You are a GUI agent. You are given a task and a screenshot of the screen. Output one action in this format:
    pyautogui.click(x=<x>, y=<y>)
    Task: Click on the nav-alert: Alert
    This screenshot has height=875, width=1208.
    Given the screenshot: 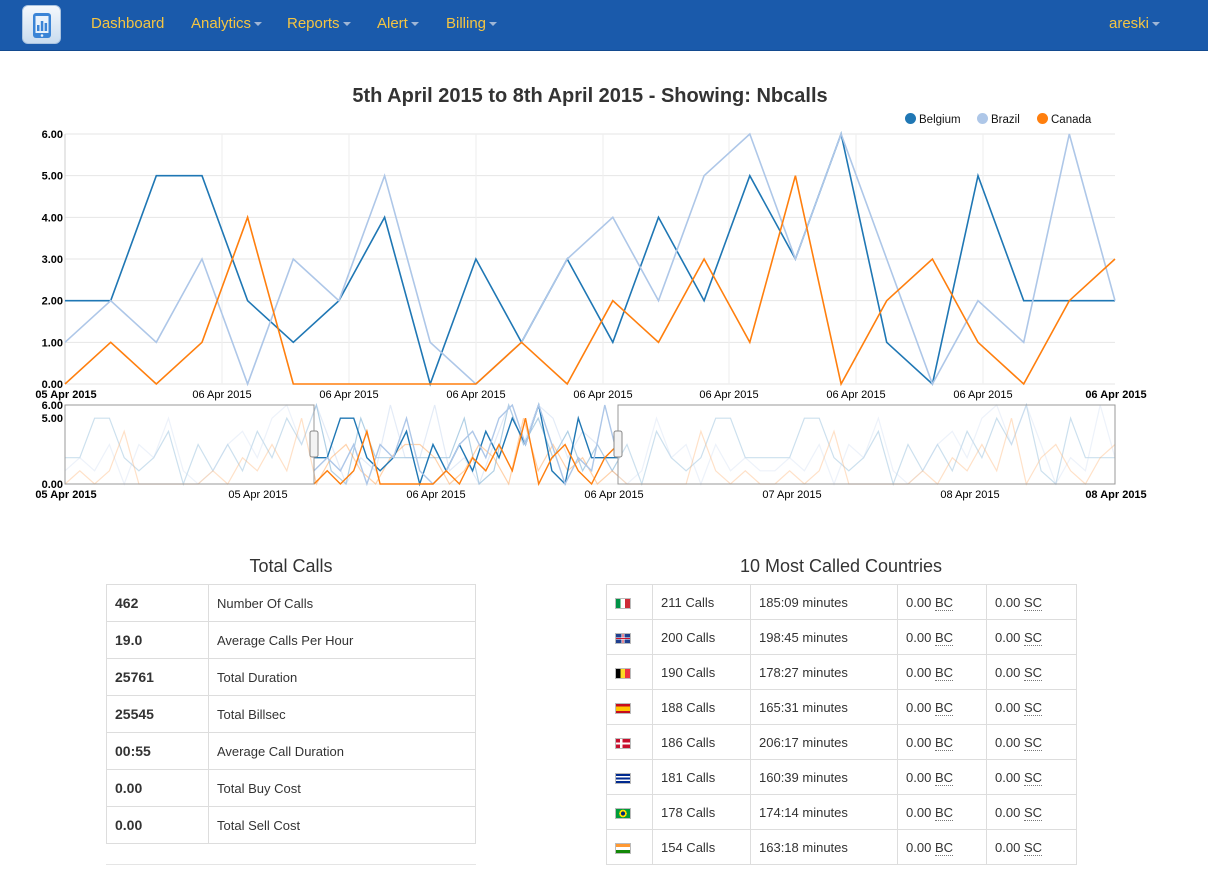 What is the action you would take?
    pyautogui.click(x=398, y=25)
    